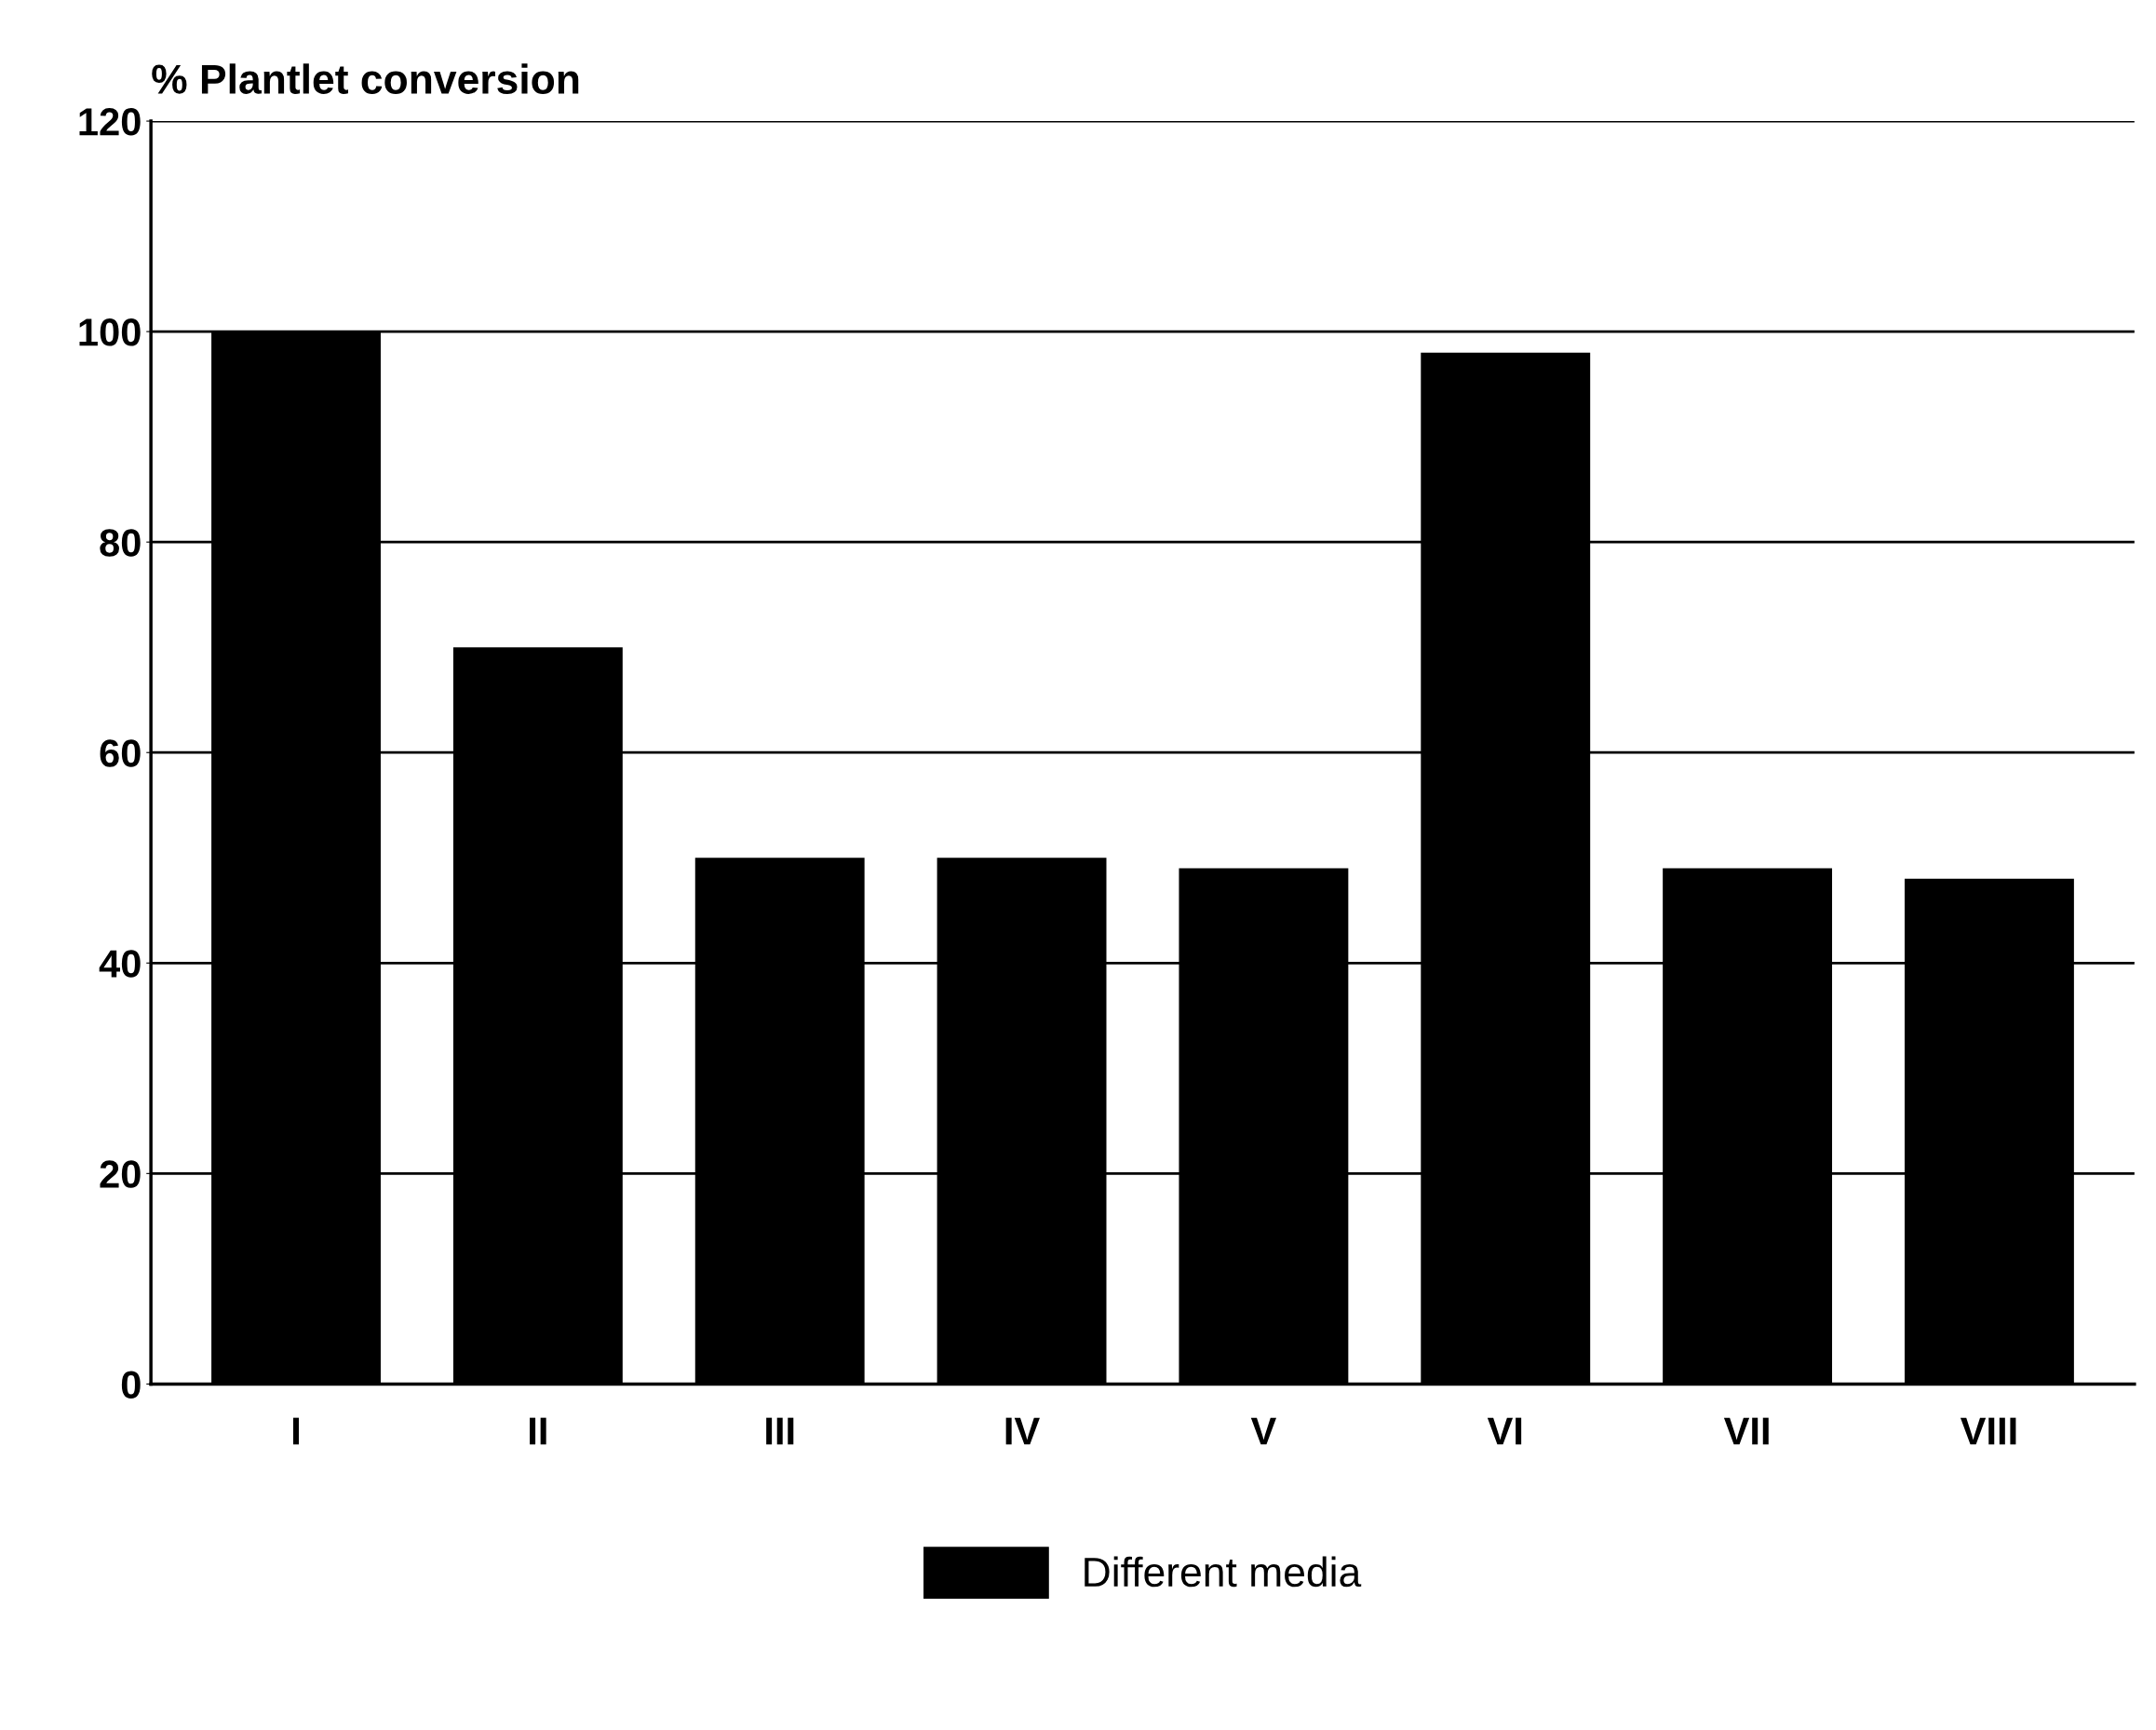 This screenshot has width=2156, height=1730. I want to click on x-tick-label: III, so click(780, 1431).